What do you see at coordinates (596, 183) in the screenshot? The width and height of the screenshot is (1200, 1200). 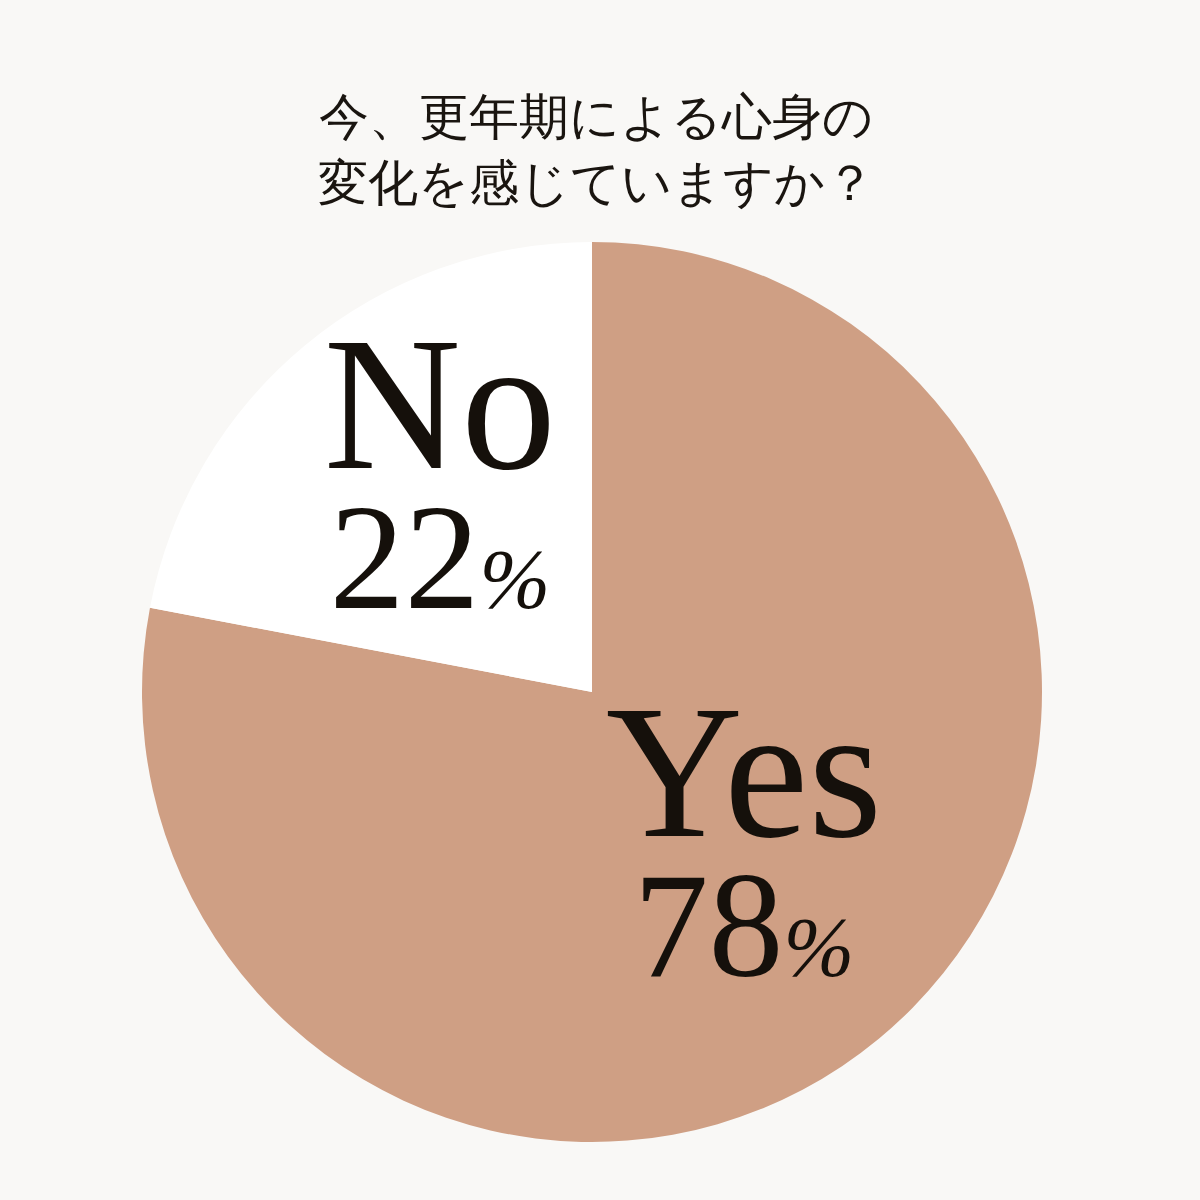 I see `title: 変化を感じていますか？` at bounding box center [596, 183].